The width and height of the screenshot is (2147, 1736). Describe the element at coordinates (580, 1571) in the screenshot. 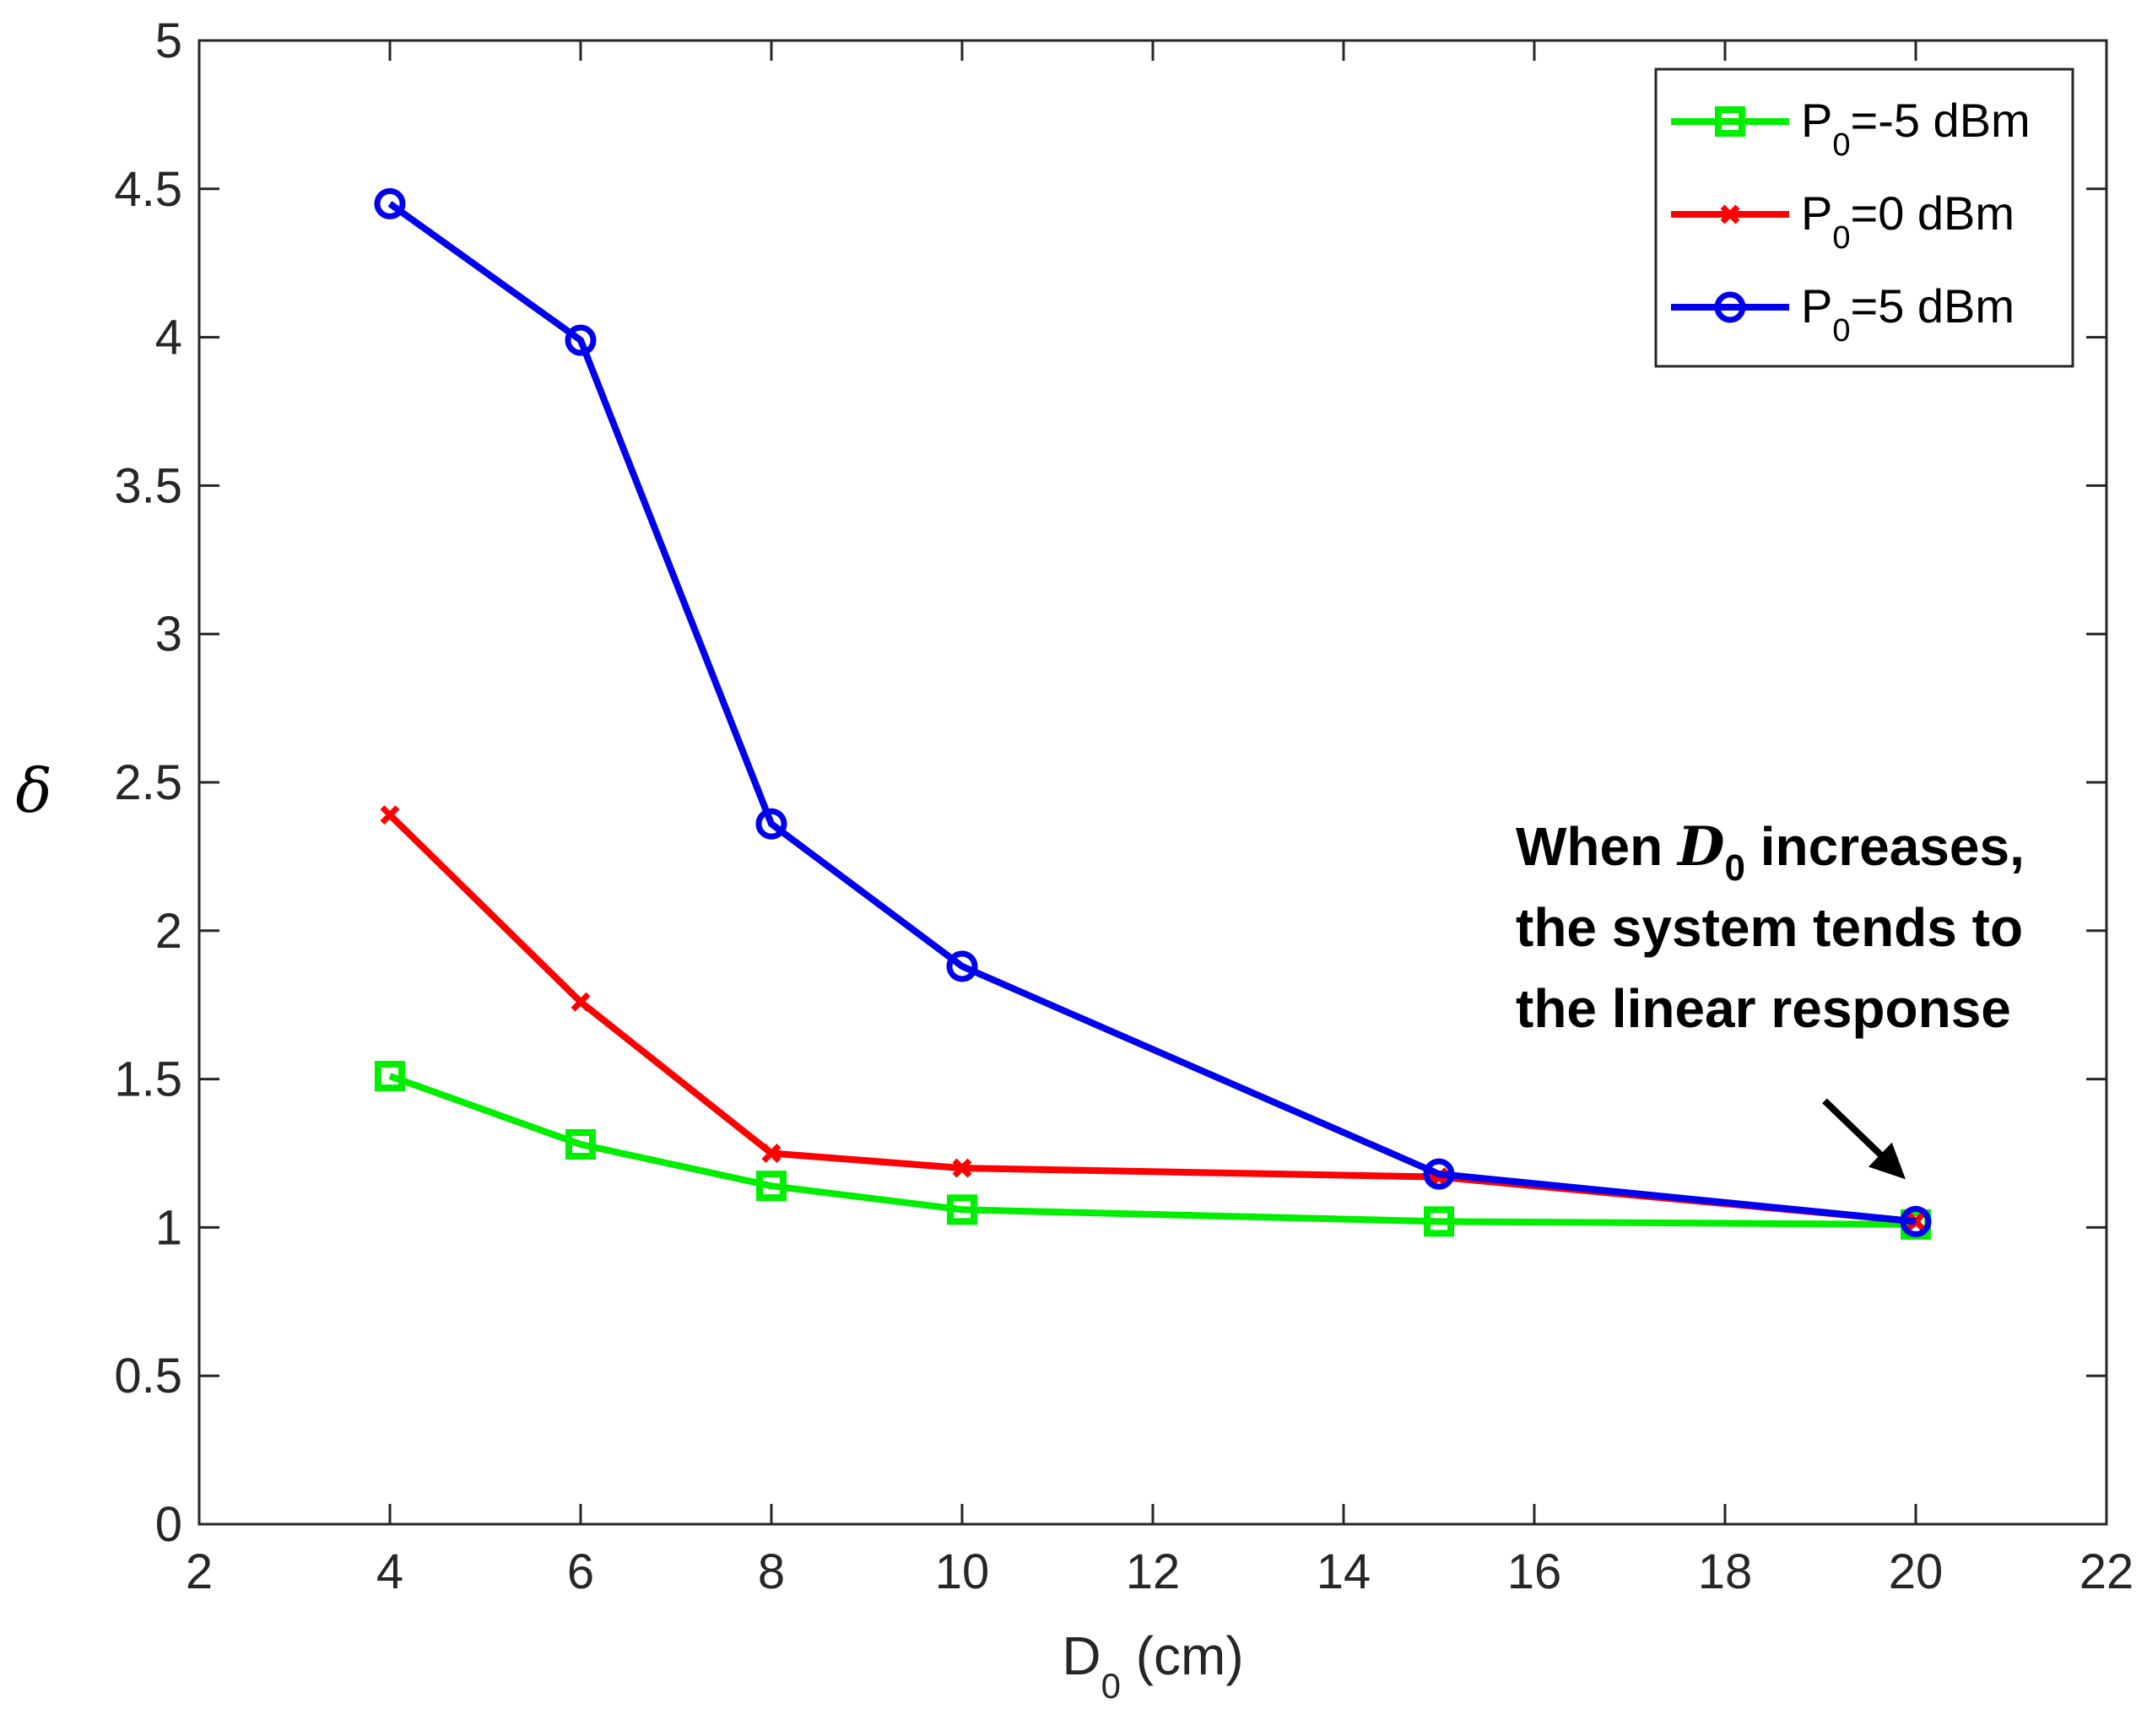

I see `x-tick-label: 6` at that location.